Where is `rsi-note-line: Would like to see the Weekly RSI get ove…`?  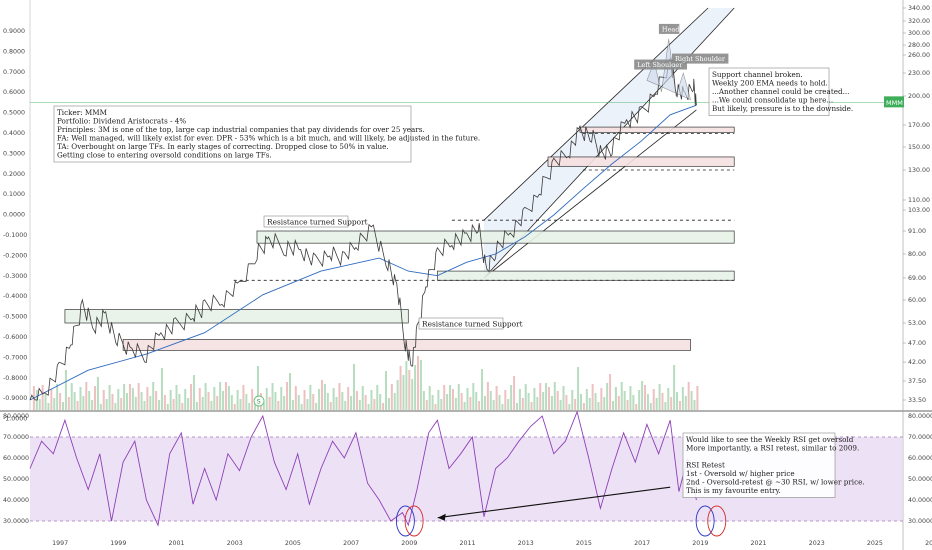
rsi-note-line: Would like to see the Weekly RSI get ove… is located at coordinates (770, 439).